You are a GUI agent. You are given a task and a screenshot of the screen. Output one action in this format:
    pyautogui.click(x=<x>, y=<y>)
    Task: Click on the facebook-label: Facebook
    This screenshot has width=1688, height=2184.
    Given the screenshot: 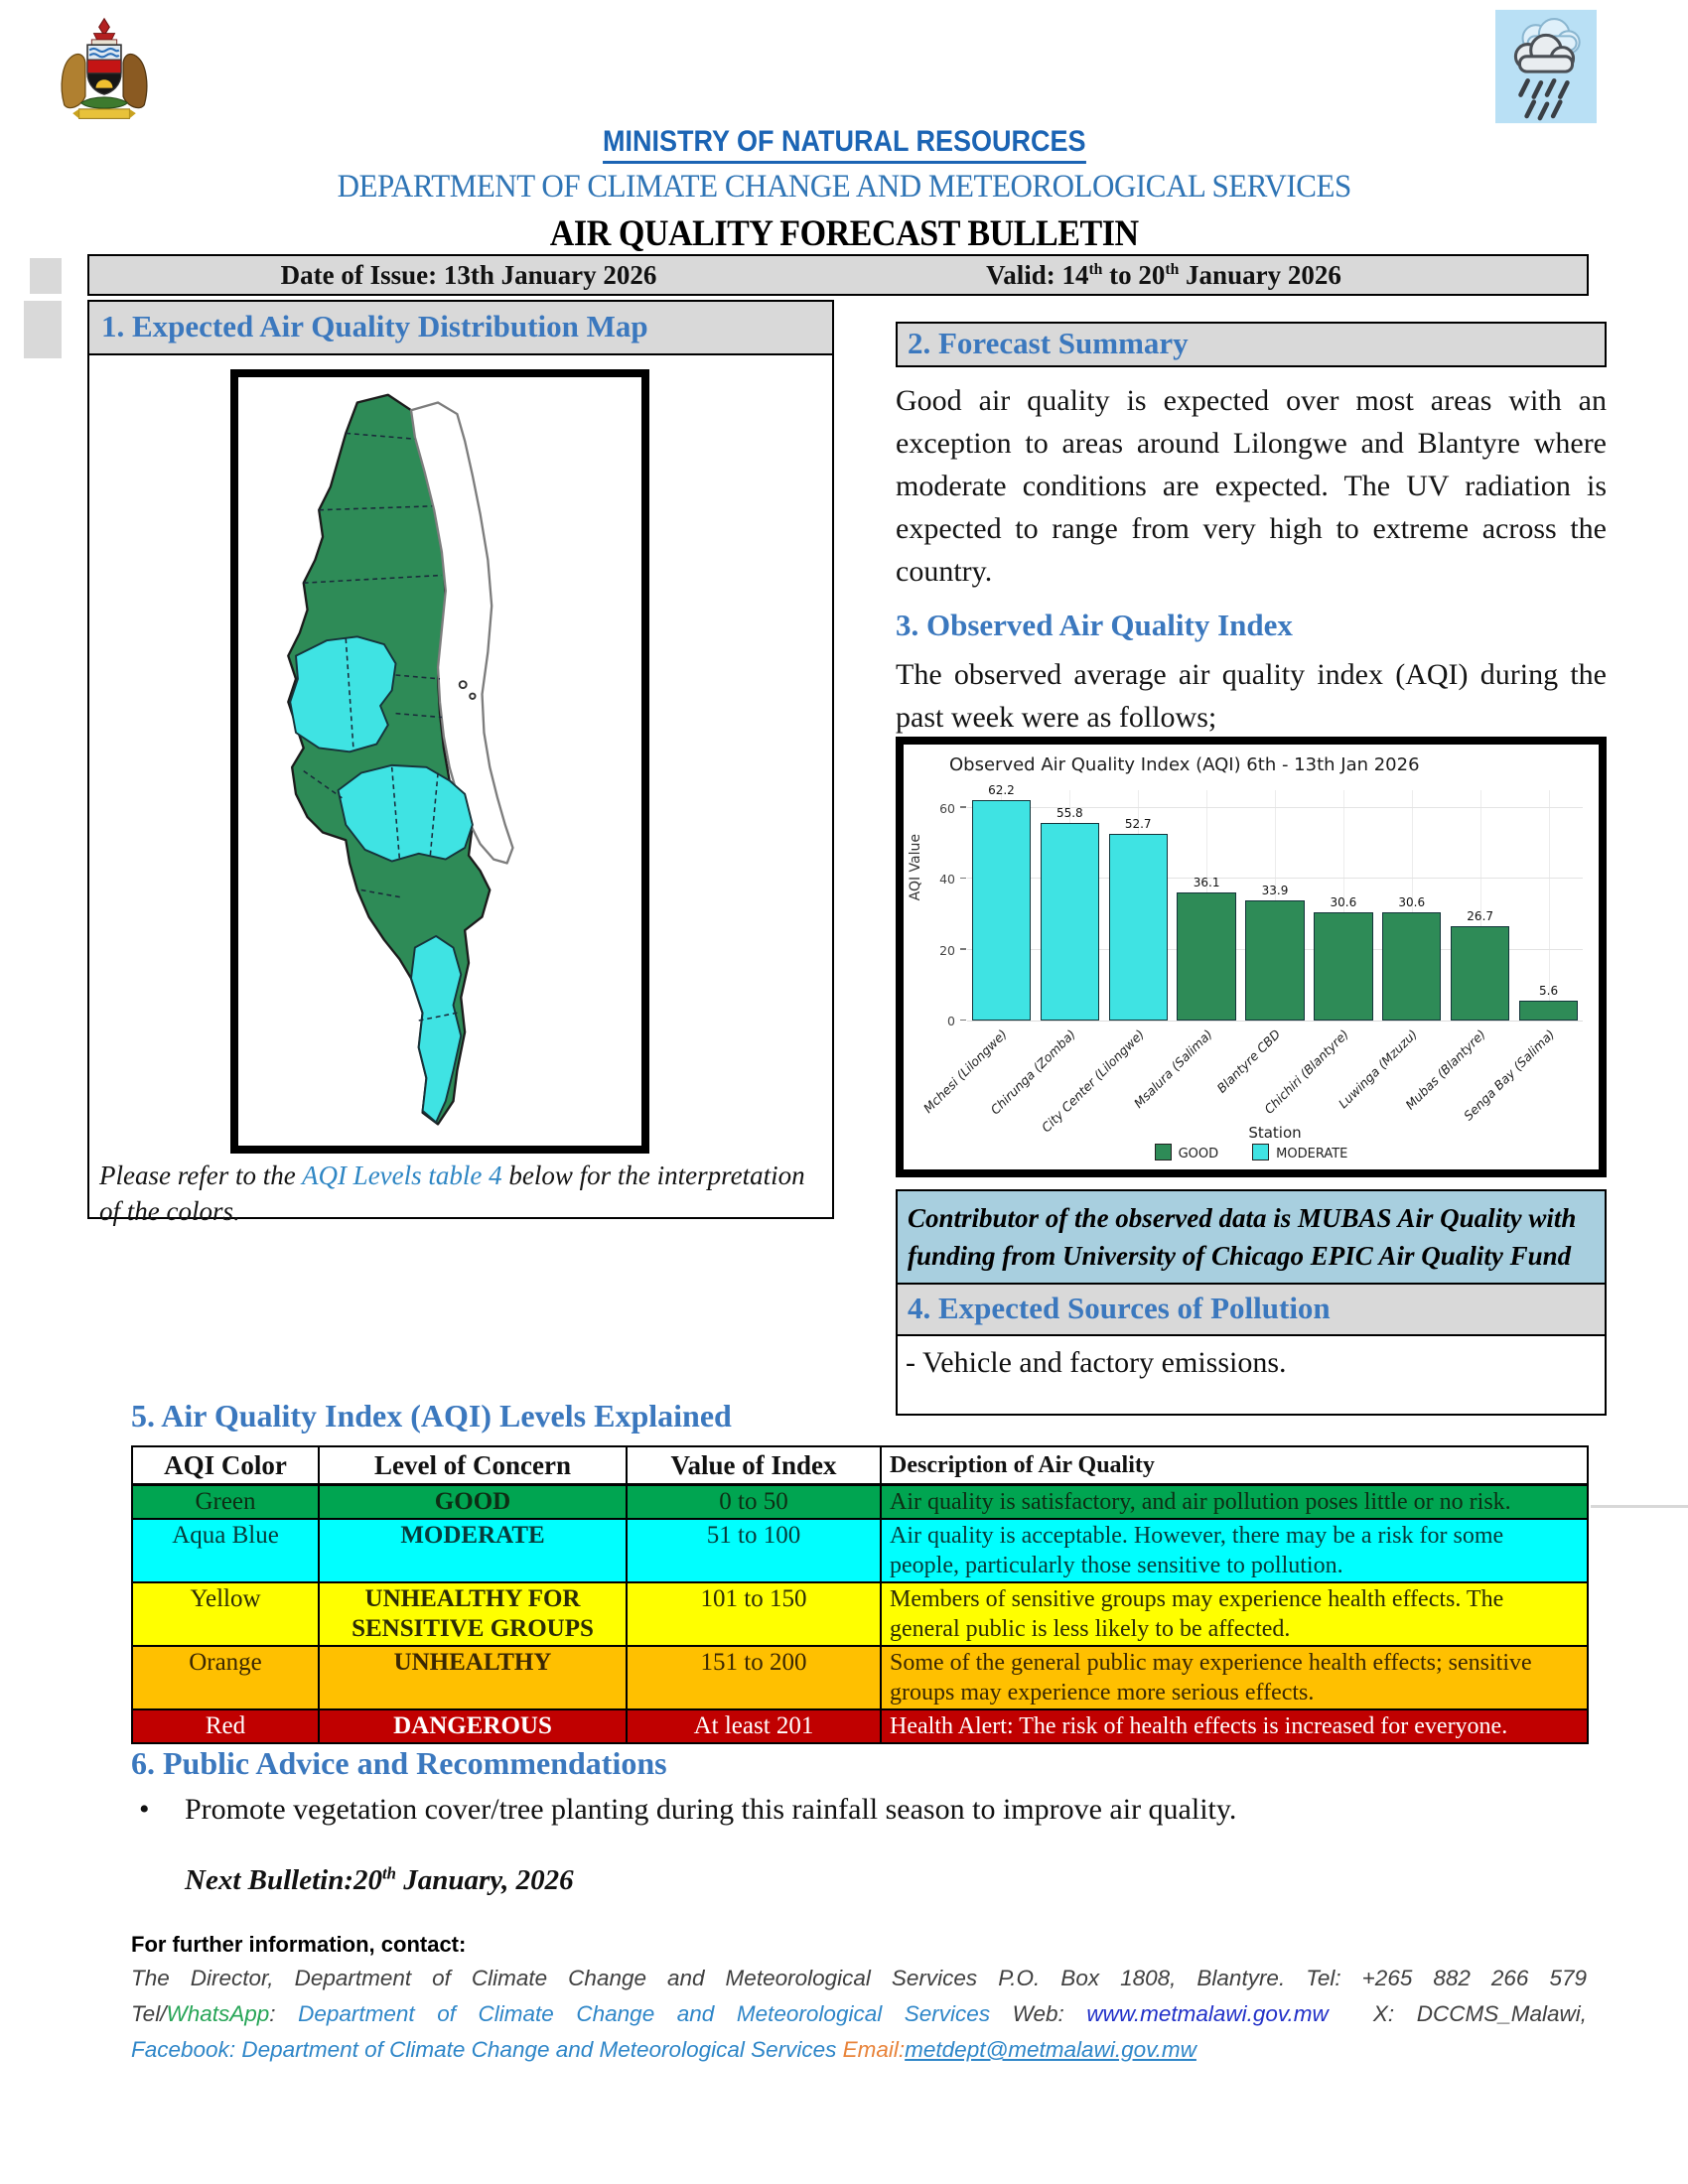 What is the action you would take?
    pyautogui.click(x=180, y=2049)
    